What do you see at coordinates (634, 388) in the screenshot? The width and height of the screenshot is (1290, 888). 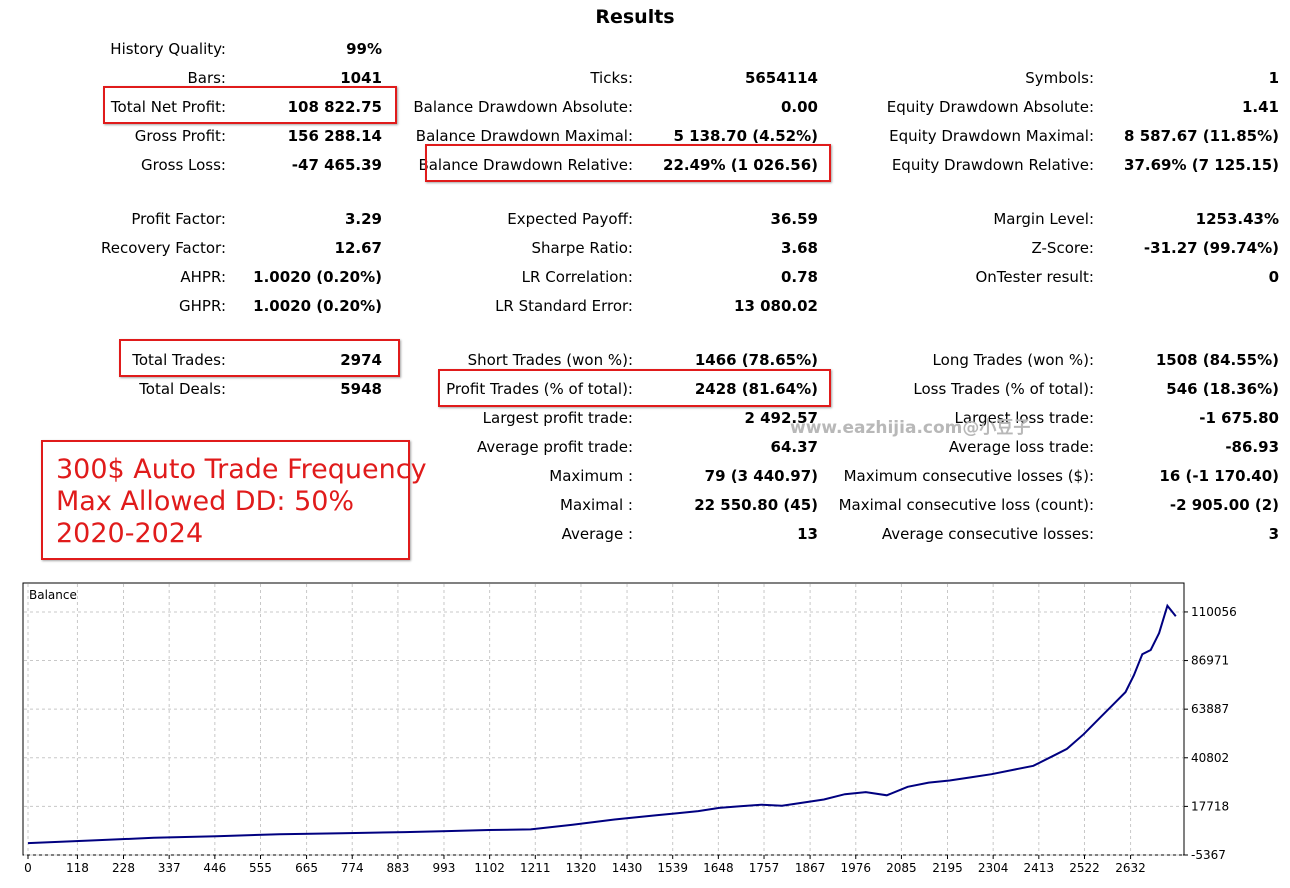 I see `highlight-profit-trades` at bounding box center [634, 388].